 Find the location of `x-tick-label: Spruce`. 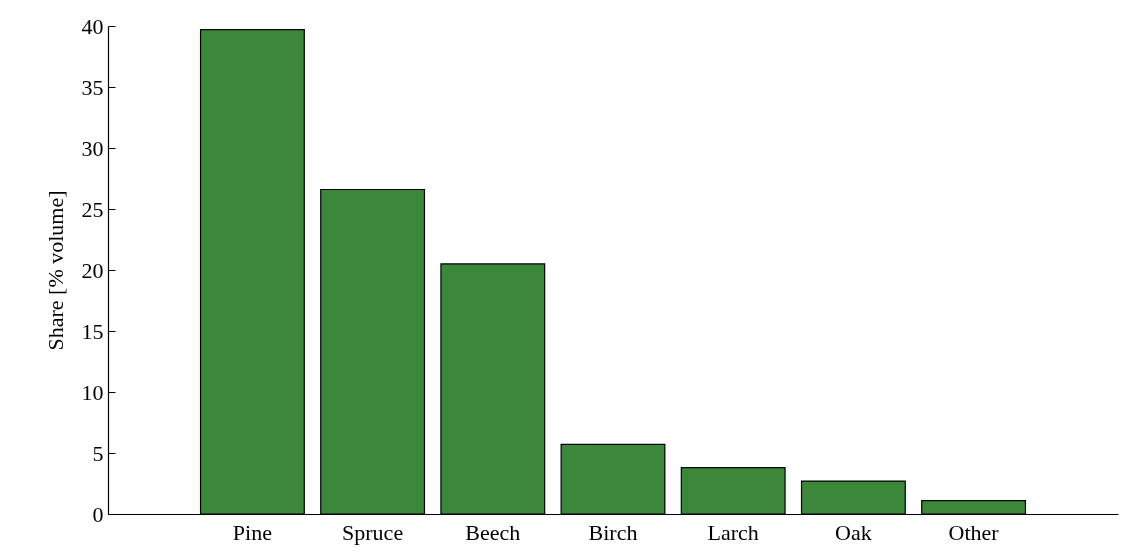

x-tick-label: Spruce is located at coordinates (373, 532).